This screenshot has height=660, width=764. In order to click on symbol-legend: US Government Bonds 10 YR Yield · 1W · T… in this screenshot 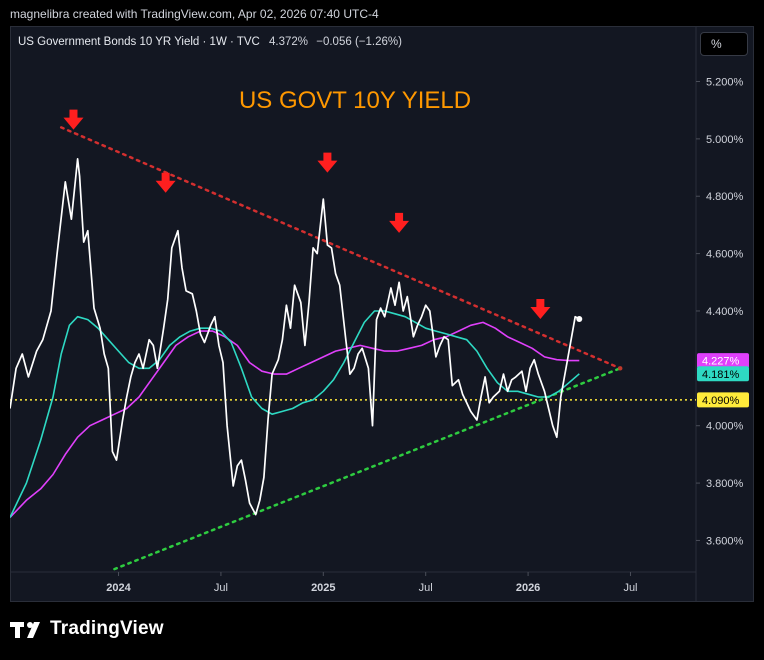, I will do `click(210, 42)`.